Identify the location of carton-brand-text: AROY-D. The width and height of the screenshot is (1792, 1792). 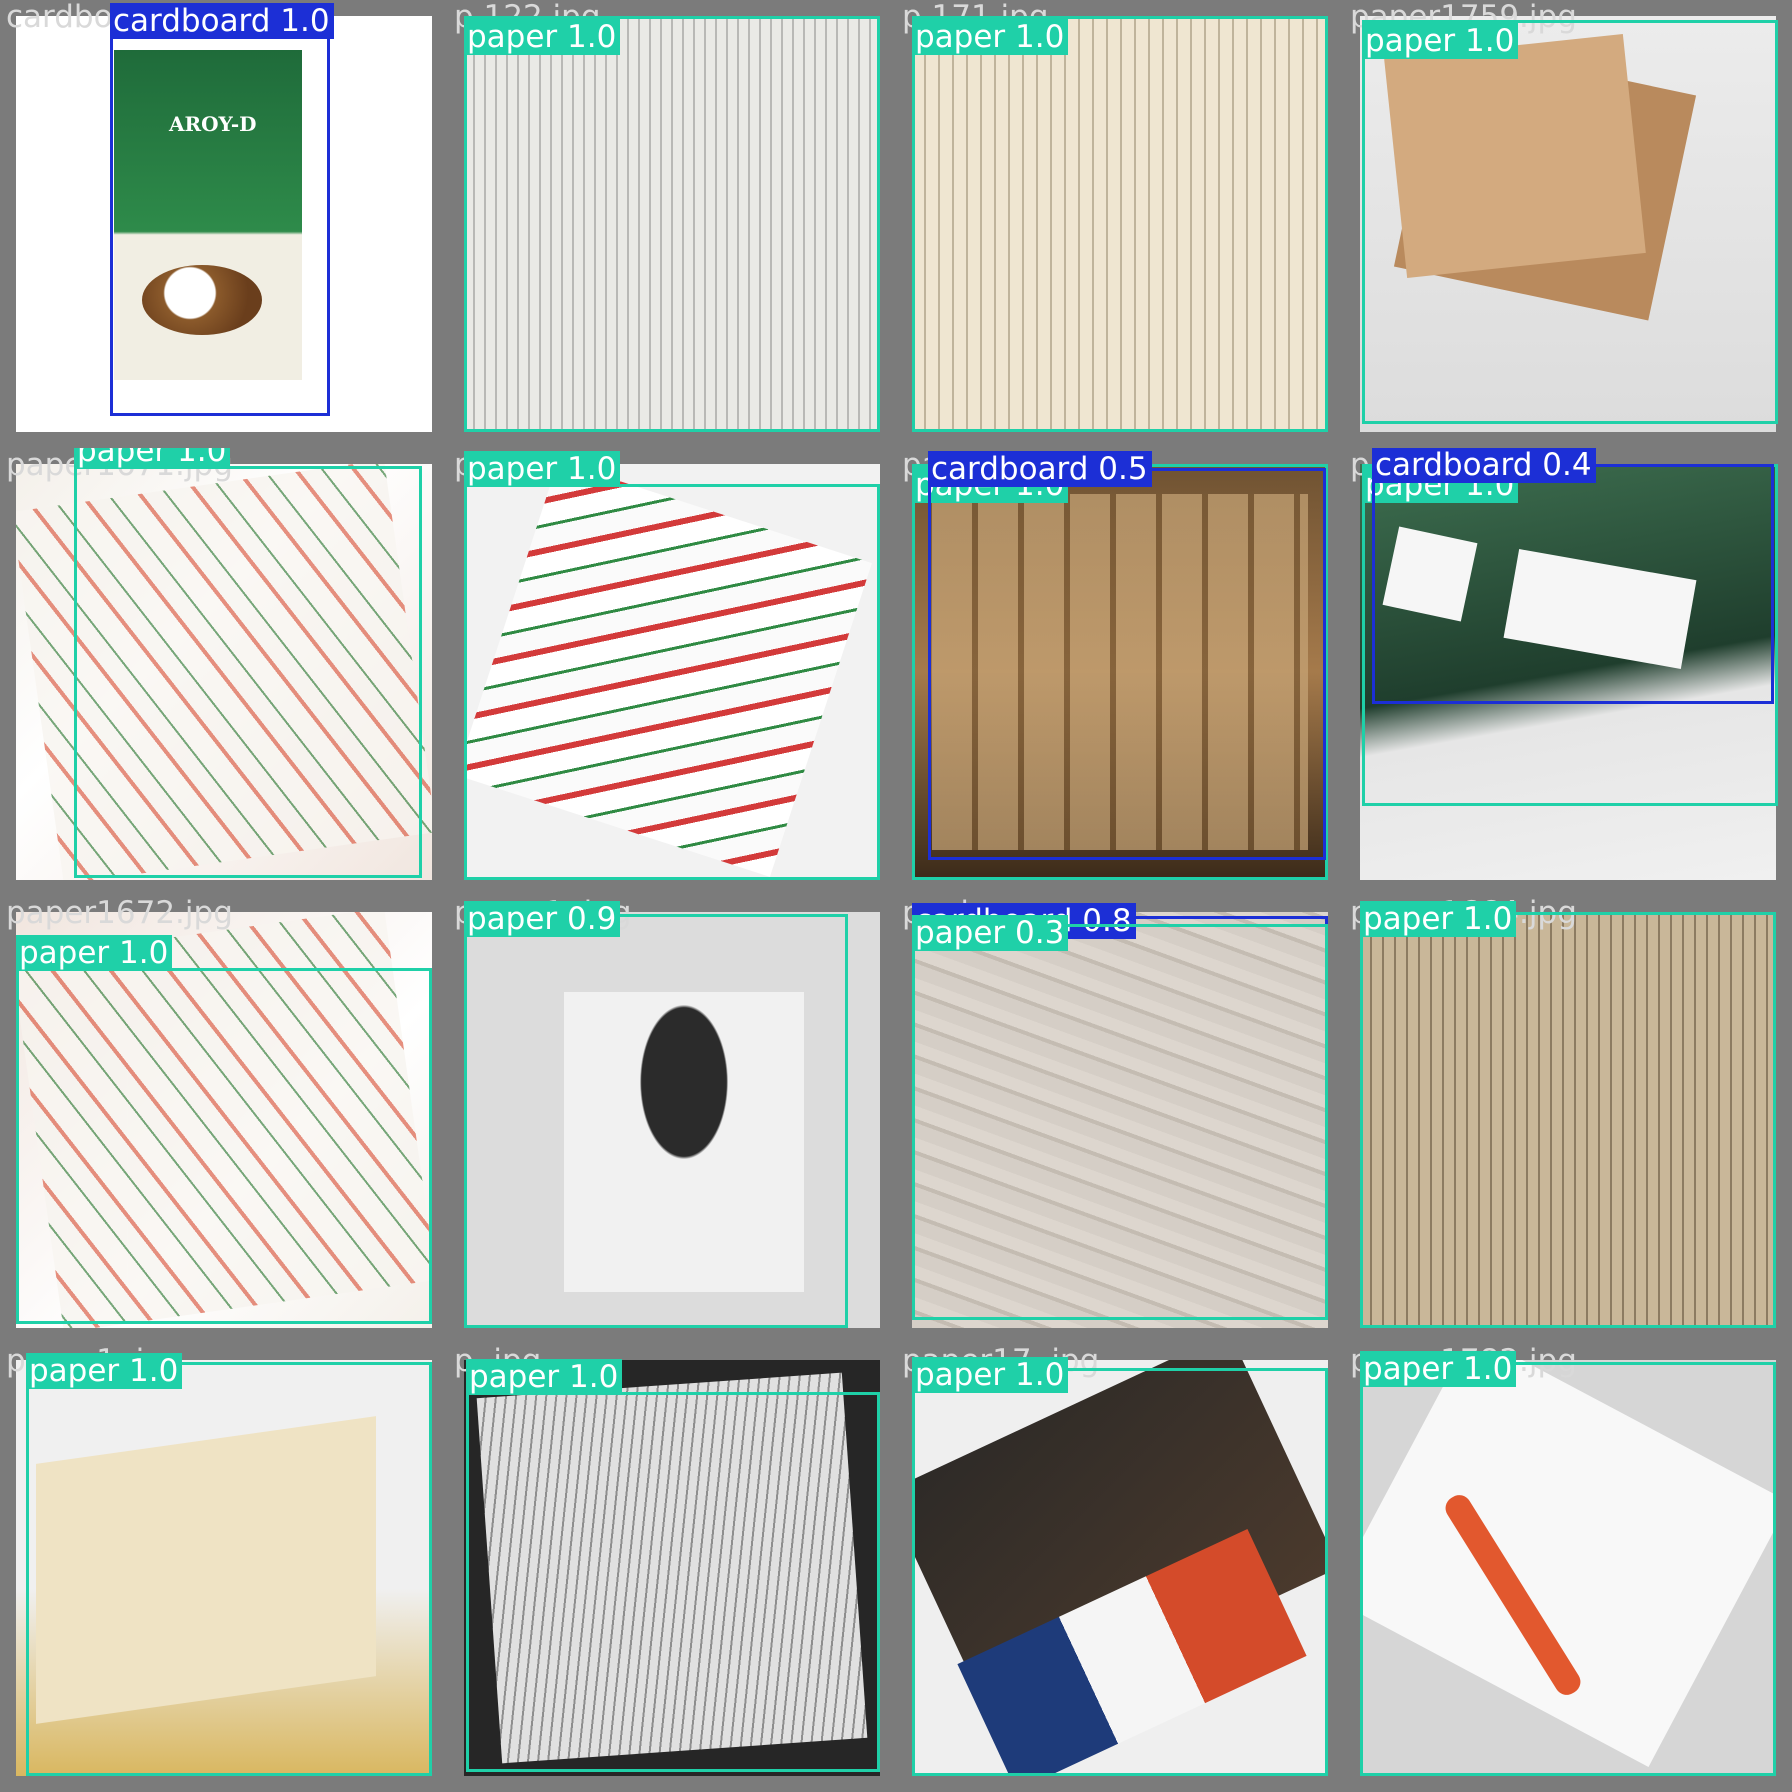
(213, 124).